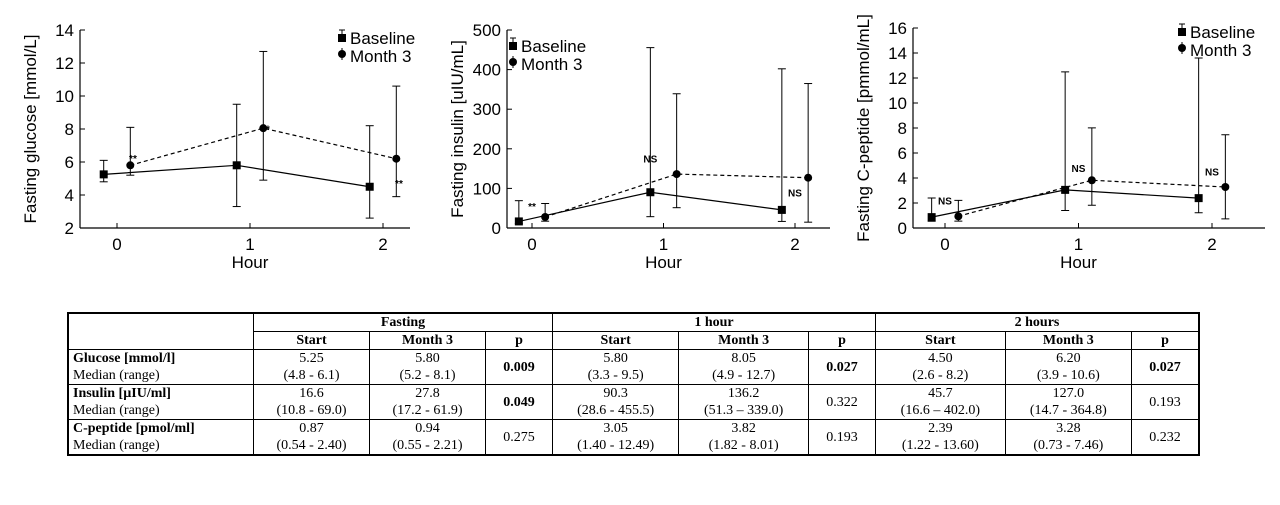  Describe the element at coordinates (841, 437) in the screenshot. I see `p-value: 0.193` at that location.